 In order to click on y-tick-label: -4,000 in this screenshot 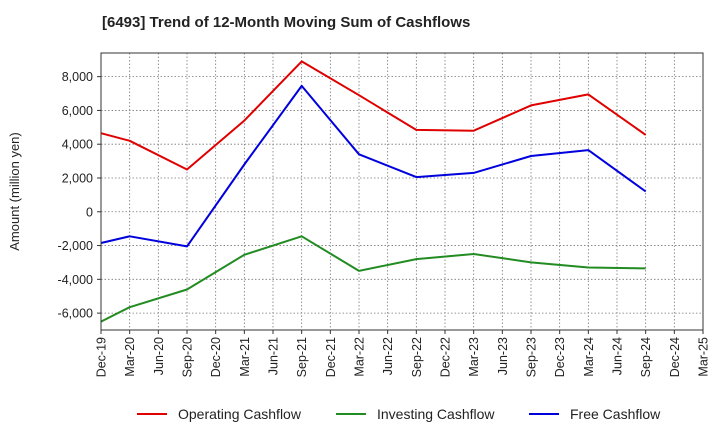, I will do `click(75, 280)`.